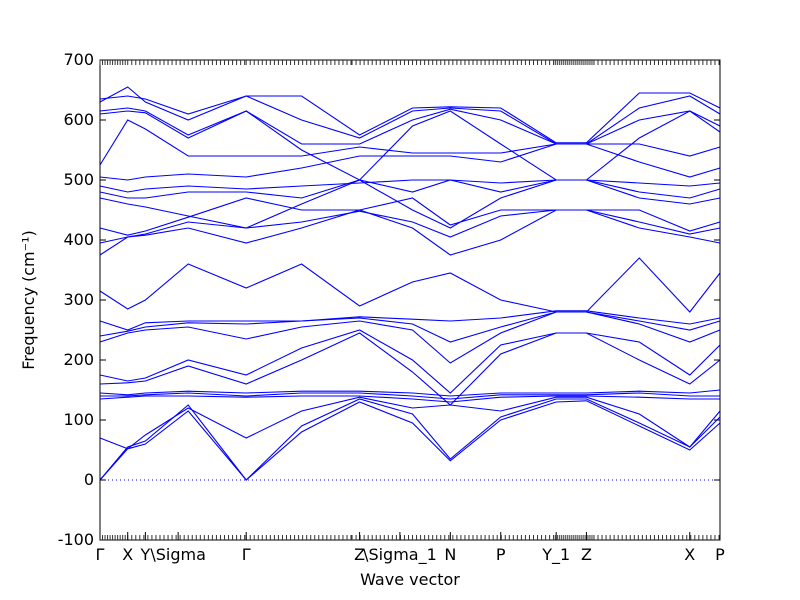 This screenshot has width=800, height=600. What do you see at coordinates (78, 419) in the screenshot?
I see `y-tick-label: 100` at bounding box center [78, 419].